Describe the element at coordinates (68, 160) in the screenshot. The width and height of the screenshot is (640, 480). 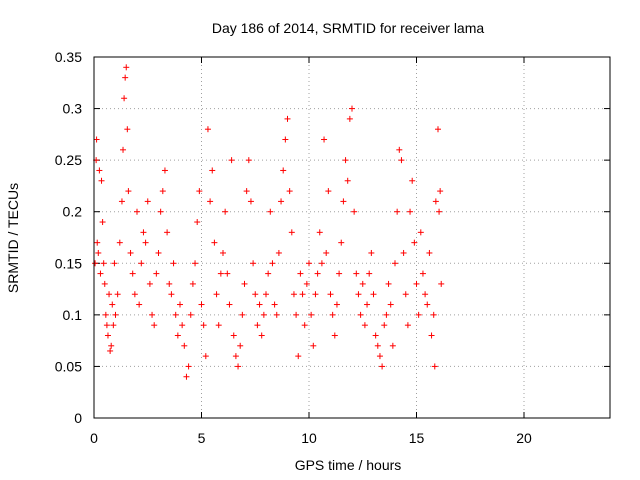
I see `y-tick-label: 0.25` at that location.